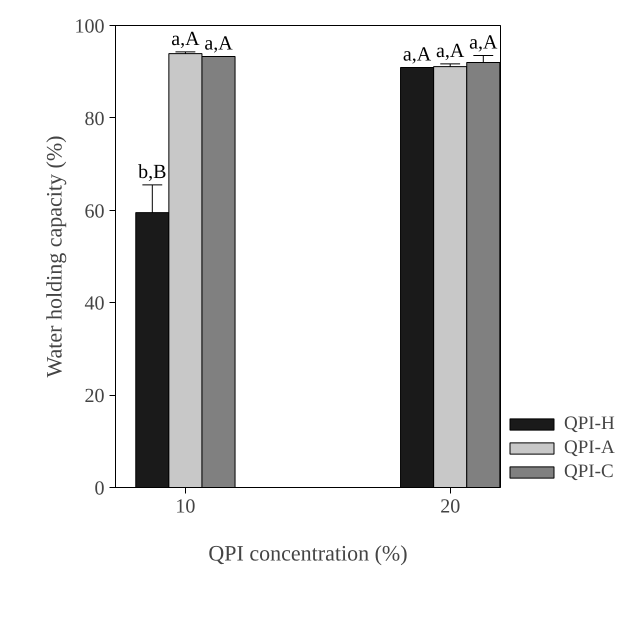 The height and width of the screenshot is (622, 641). Describe the element at coordinates (94, 119) in the screenshot. I see `y-tick-label: 80` at that location.